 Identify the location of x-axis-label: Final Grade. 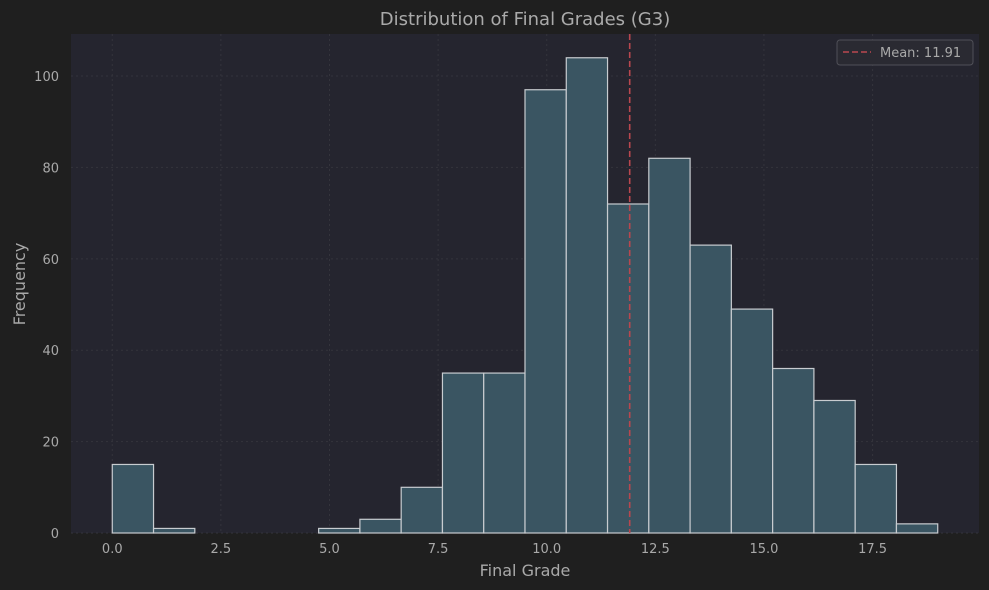
(525, 570).